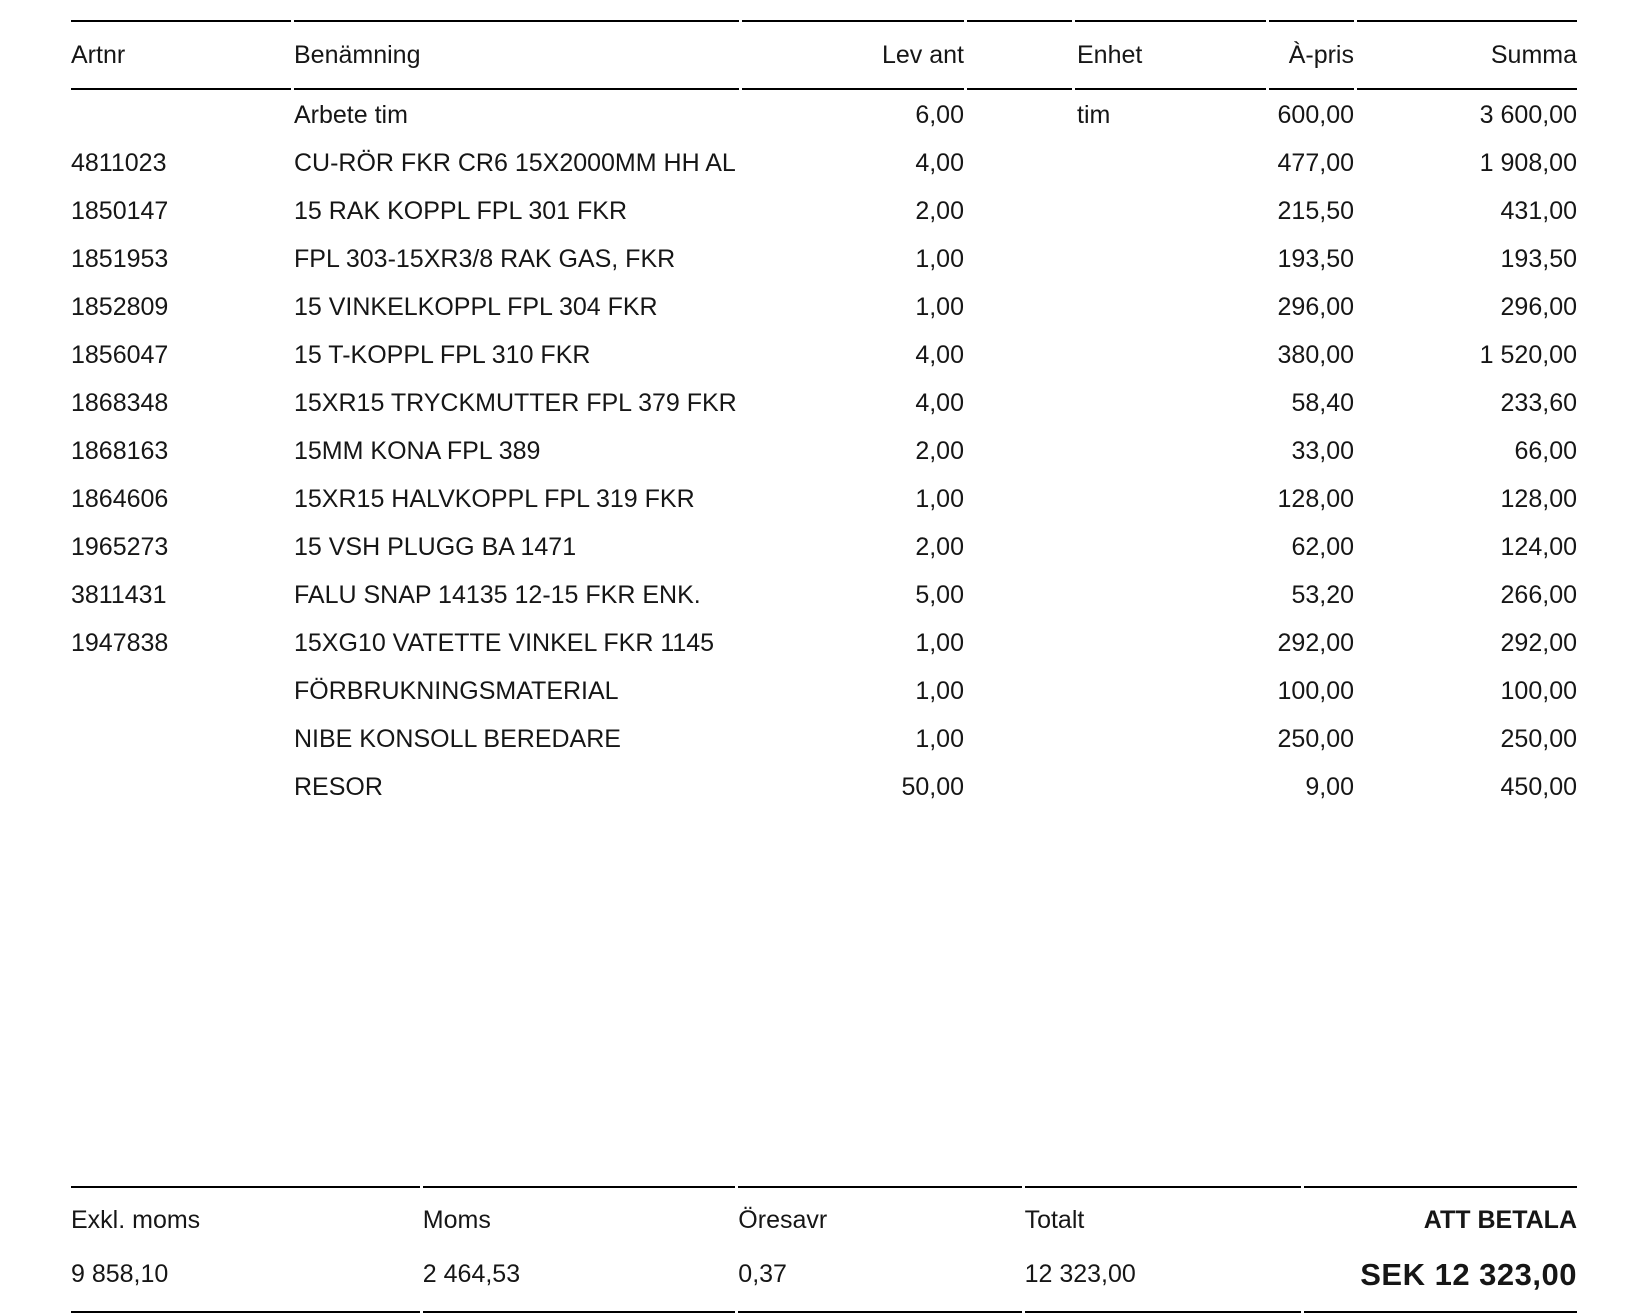 This screenshot has width=1628, height=1316. Describe the element at coordinates (1315, 258) in the screenshot. I see `cell-a-pris: 193,50` at that location.